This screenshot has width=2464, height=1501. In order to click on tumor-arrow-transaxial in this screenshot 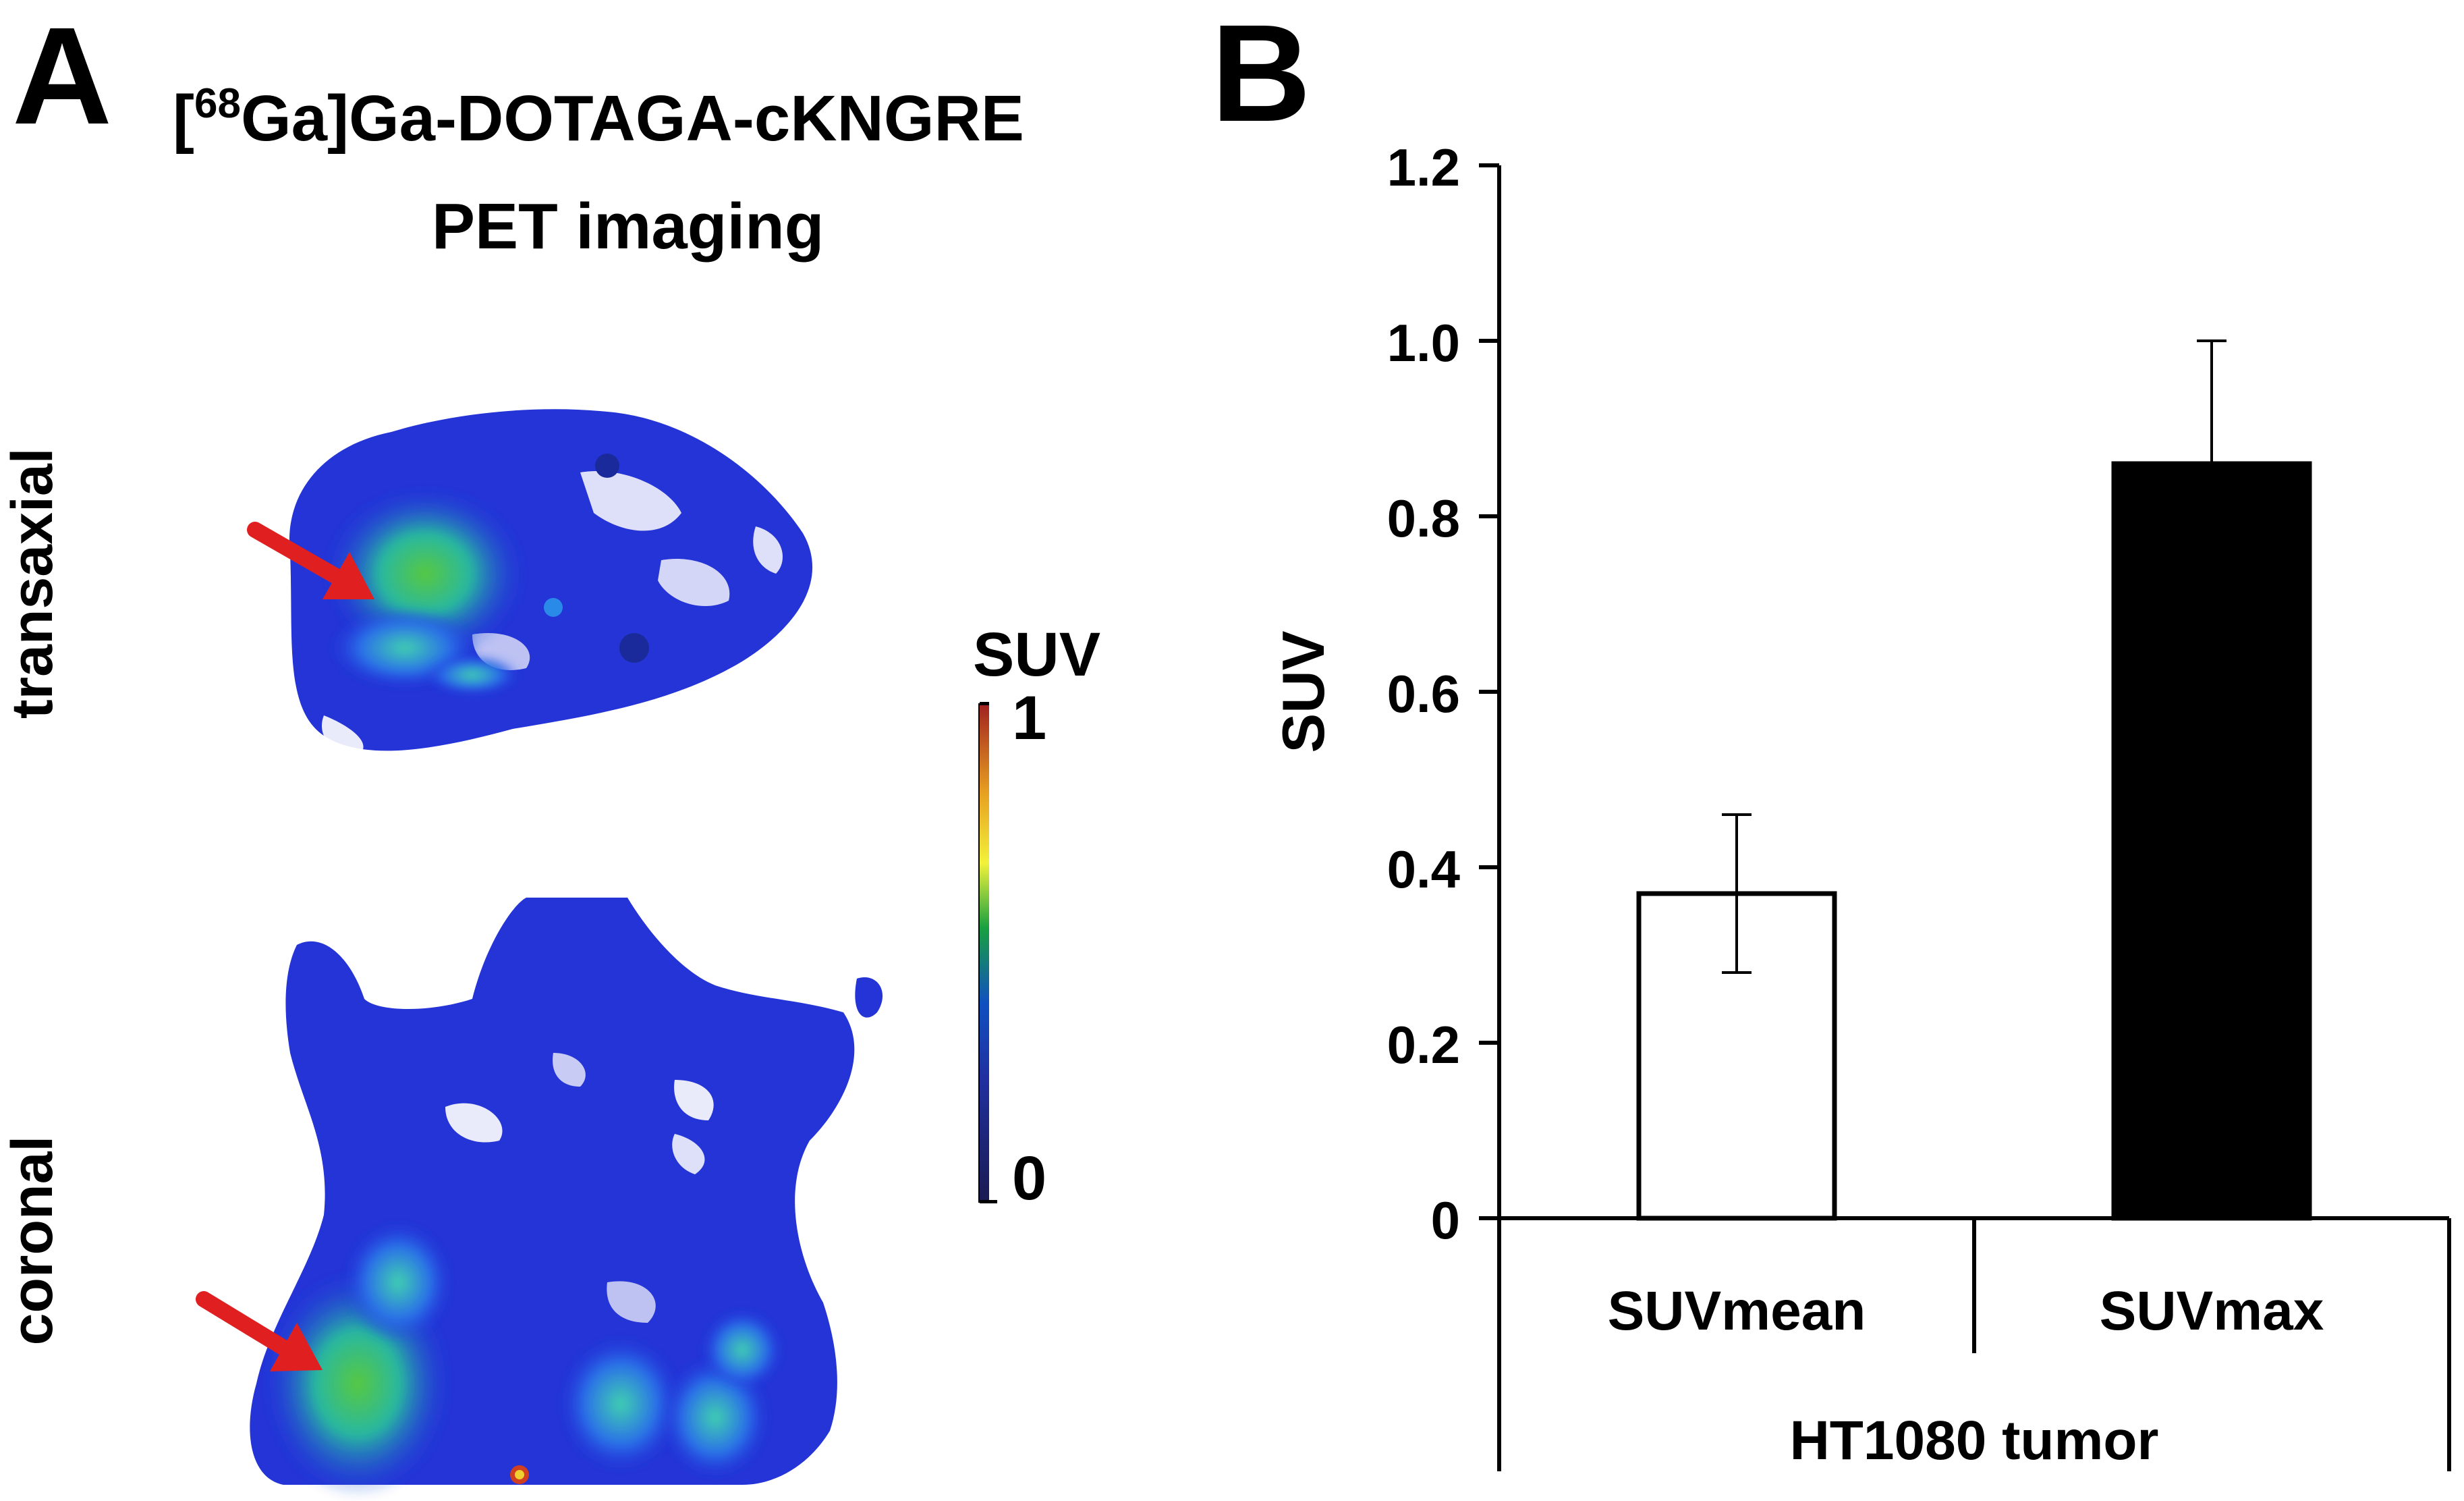, I will do `click(310, 560)`.